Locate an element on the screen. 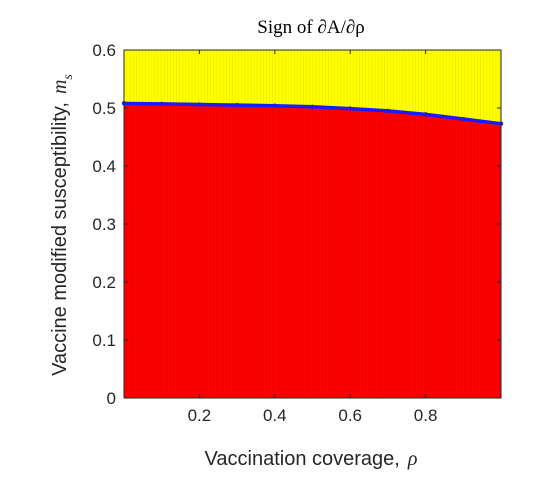  x-axis-symbol: ρ is located at coordinates (412, 459).